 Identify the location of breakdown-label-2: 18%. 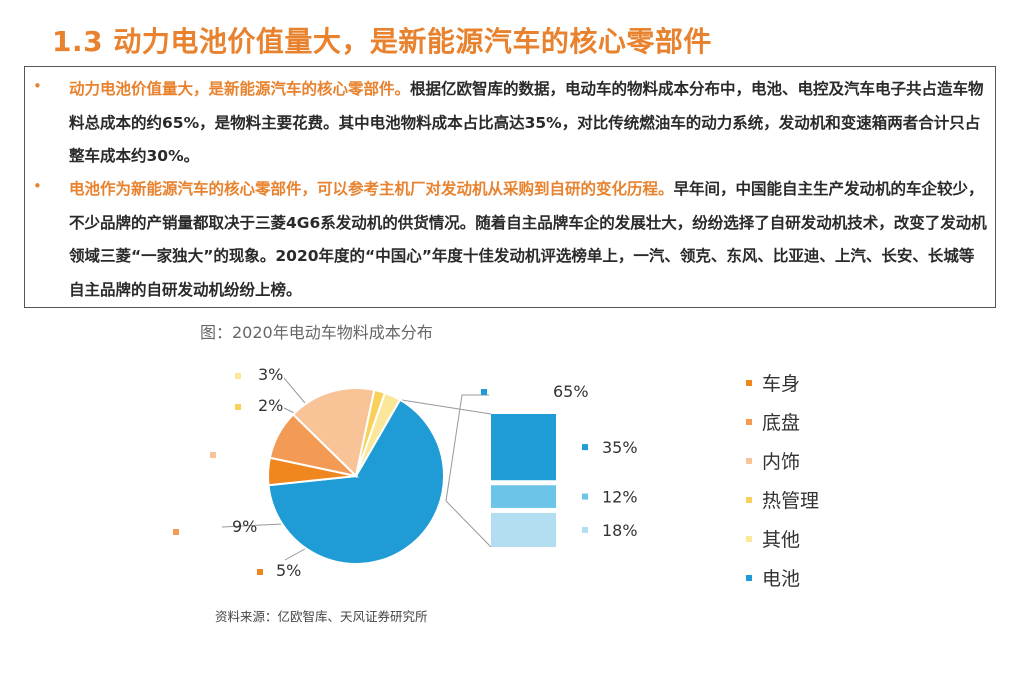
(620, 530).